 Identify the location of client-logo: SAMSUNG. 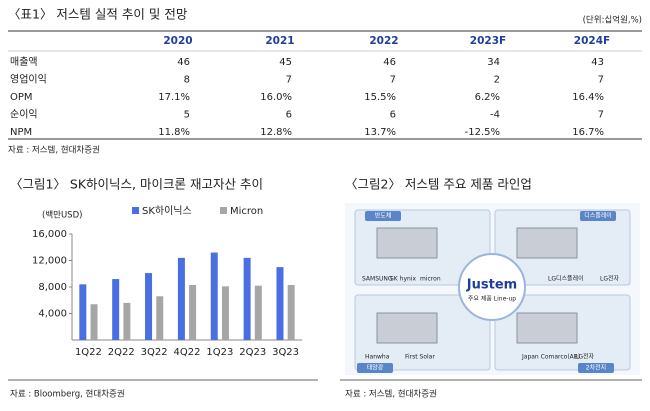
(377, 279).